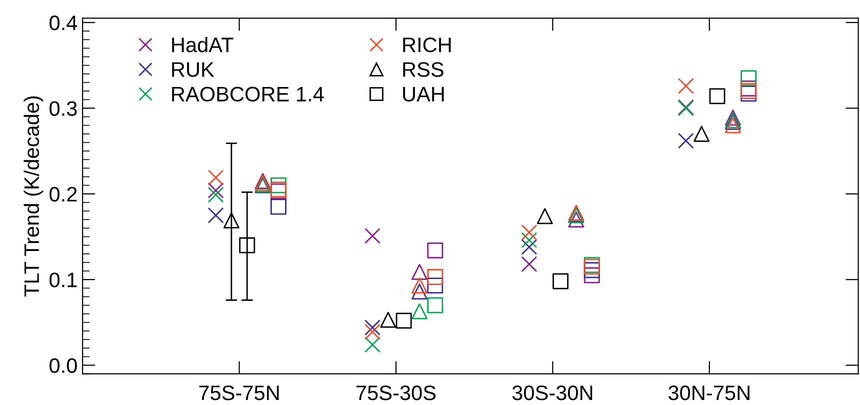 This screenshot has width=860, height=405. I want to click on legend-label: HadAT, so click(203, 44).